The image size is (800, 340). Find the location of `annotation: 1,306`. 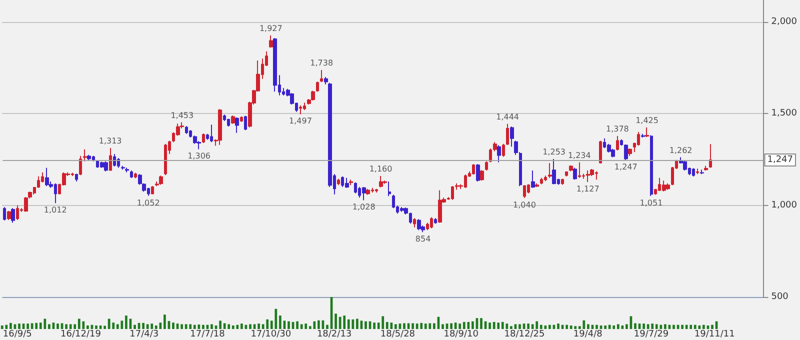

annotation: 1,306 is located at coordinates (199, 156).